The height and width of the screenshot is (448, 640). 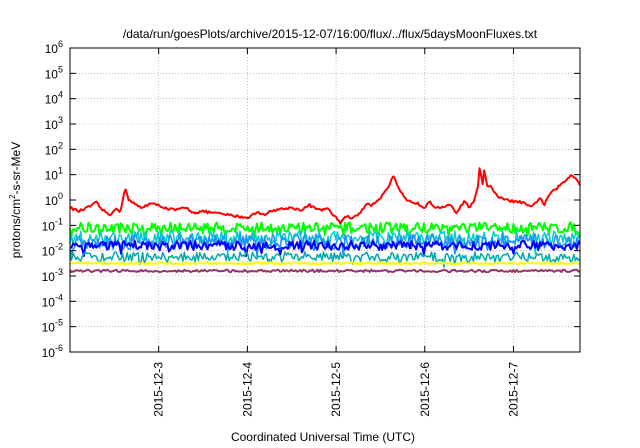 I want to click on y-tick-exponent: 1, so click(x=60, y=171).